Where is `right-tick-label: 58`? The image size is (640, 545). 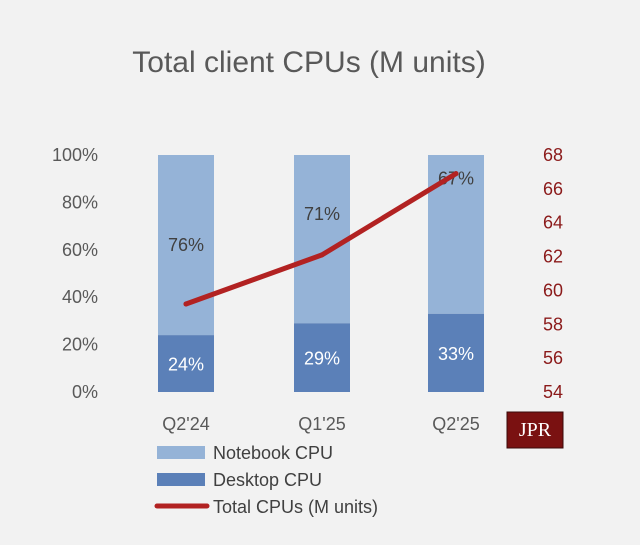 right-tick-label: 58 is located at coordinates (553, 324).